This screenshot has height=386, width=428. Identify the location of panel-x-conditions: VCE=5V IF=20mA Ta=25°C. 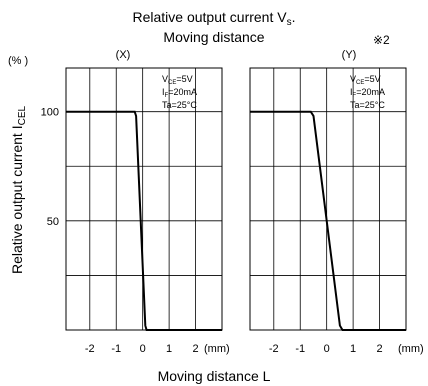
(179, 92).